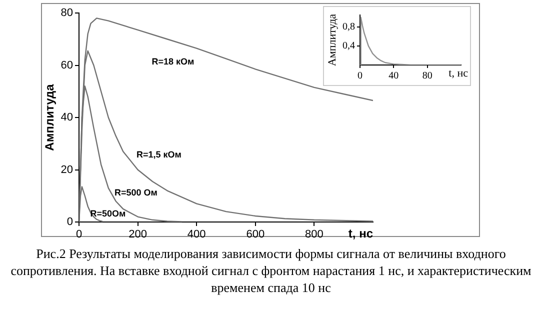  Describe the element at coordinates (196, 234) in the screenshot. I see `x-tick-label: 400` at that location.